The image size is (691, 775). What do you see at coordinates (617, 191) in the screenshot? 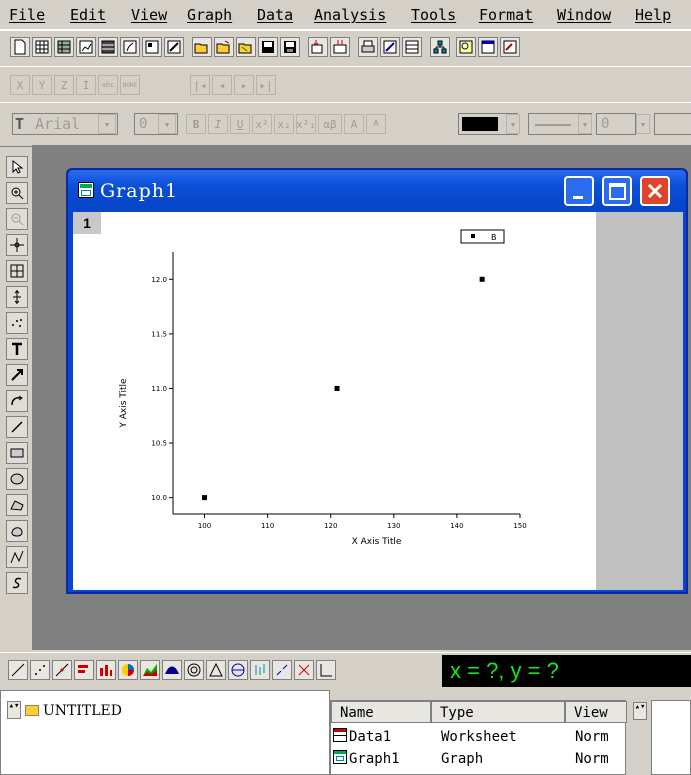
I see `maximize-button` at bounding box center [617, 191].